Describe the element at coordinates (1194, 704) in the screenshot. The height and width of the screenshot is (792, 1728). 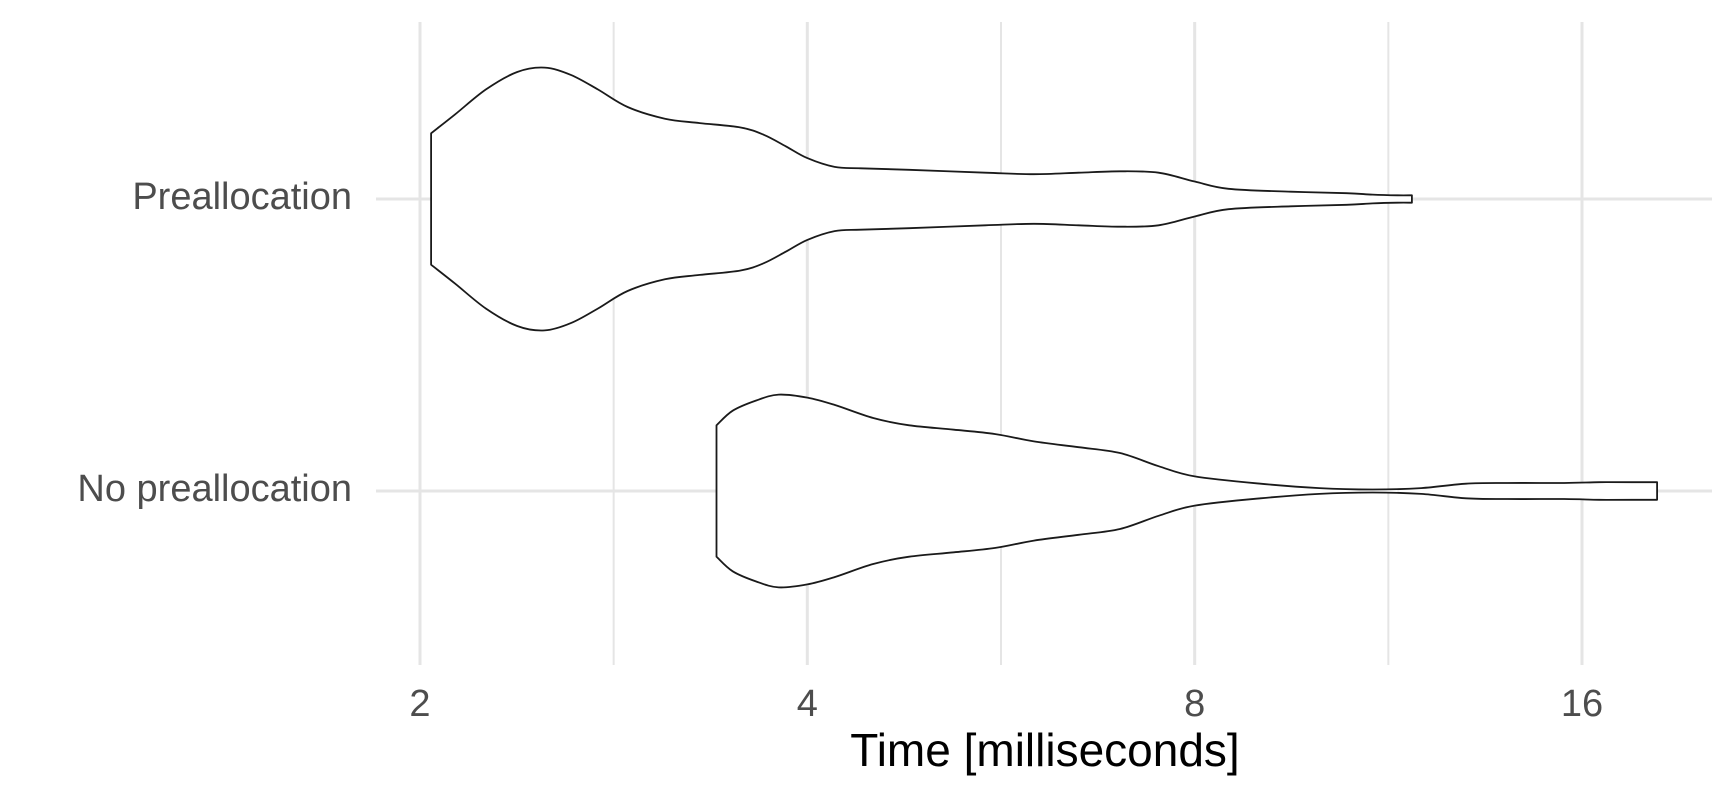
I see `x-tick-label: 8` at that location.